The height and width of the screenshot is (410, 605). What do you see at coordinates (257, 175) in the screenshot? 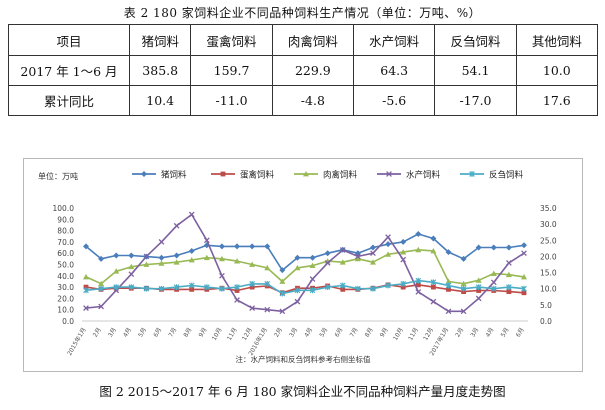
I see `legend-label: 蛋禽饲料` at bounding box center [257, 175].